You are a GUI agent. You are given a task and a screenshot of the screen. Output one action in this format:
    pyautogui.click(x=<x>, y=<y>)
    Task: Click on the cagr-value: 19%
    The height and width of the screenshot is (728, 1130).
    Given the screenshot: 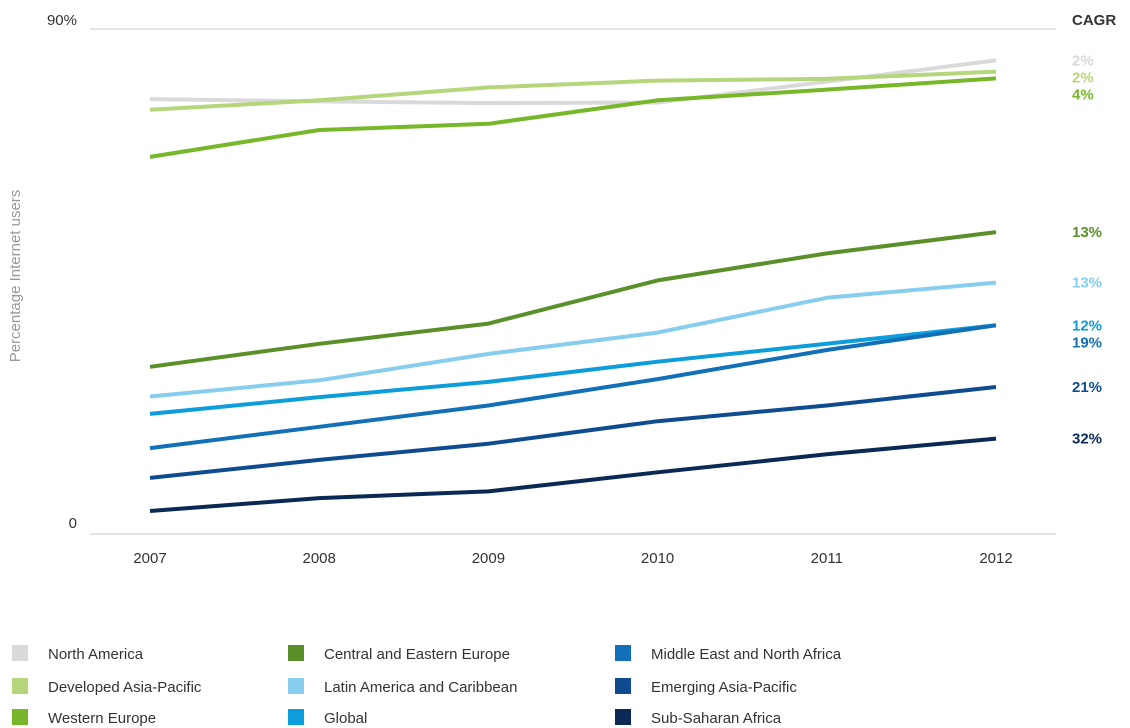 What is the action you would take?
    pyautogui.click(x=1087, y=342)
    